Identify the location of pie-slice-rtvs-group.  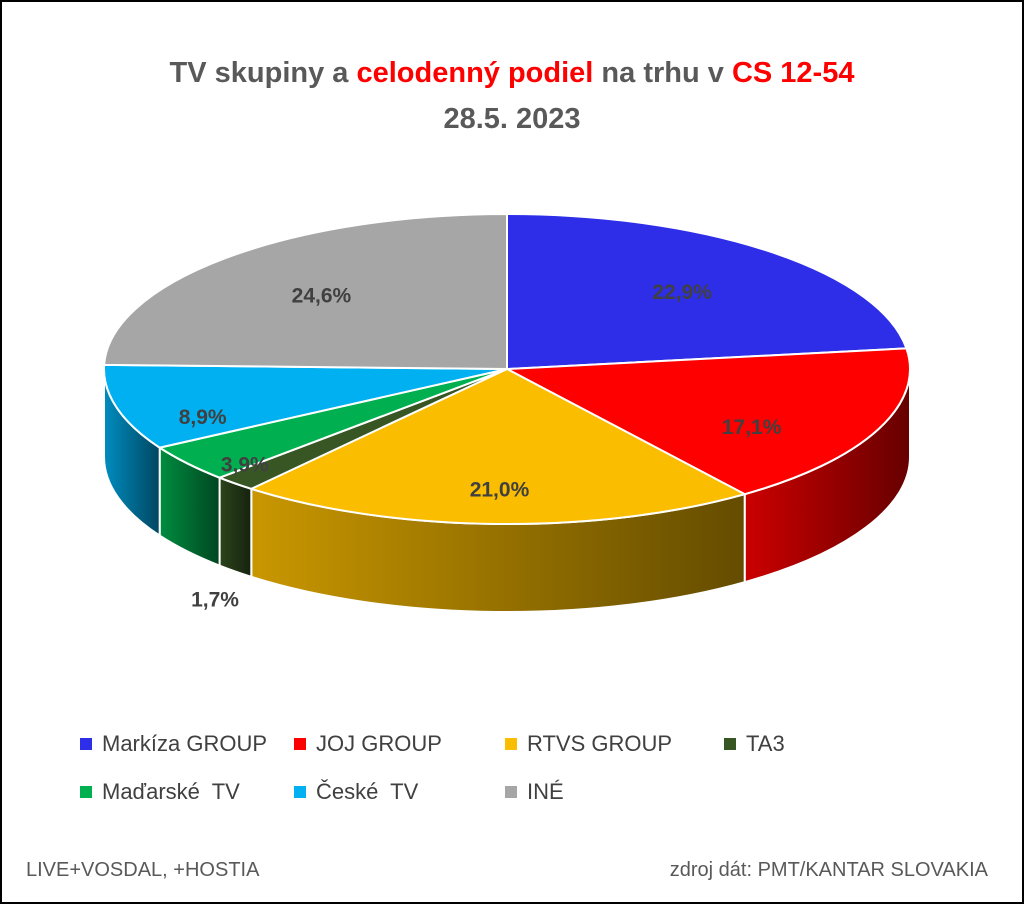
(498, 446).